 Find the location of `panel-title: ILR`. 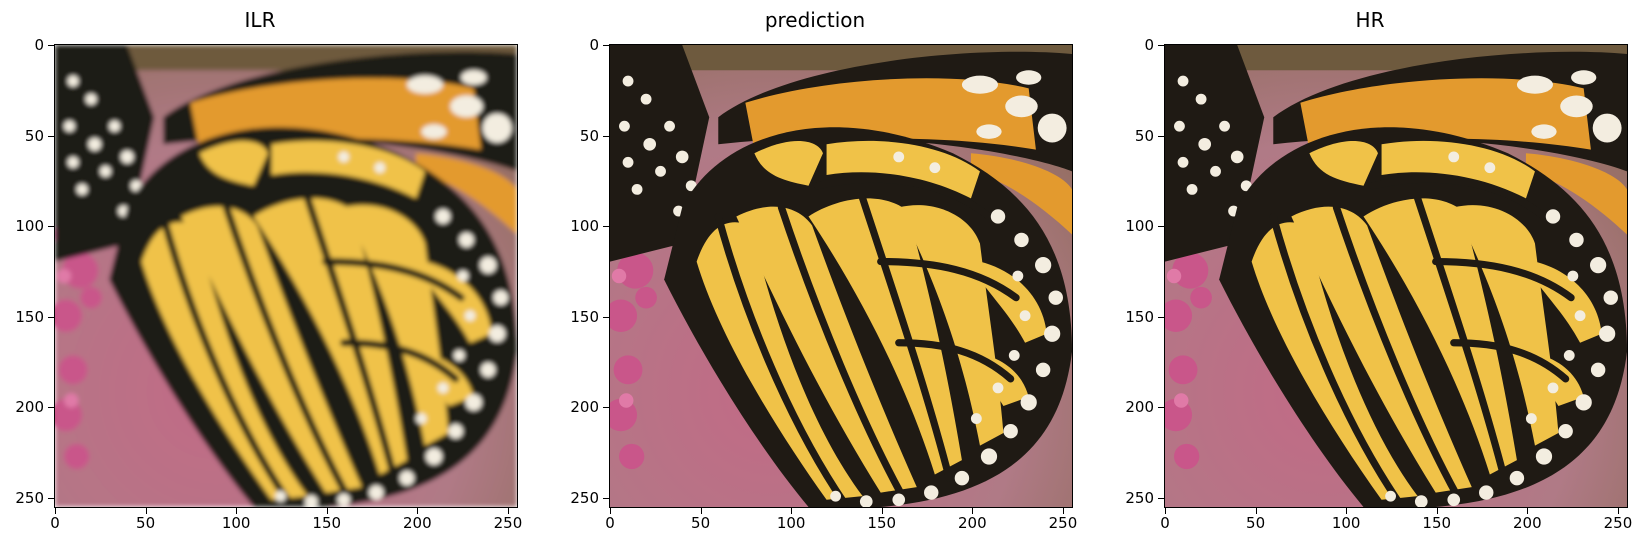

panel-title: ILR is located at coordinates (260, 20).